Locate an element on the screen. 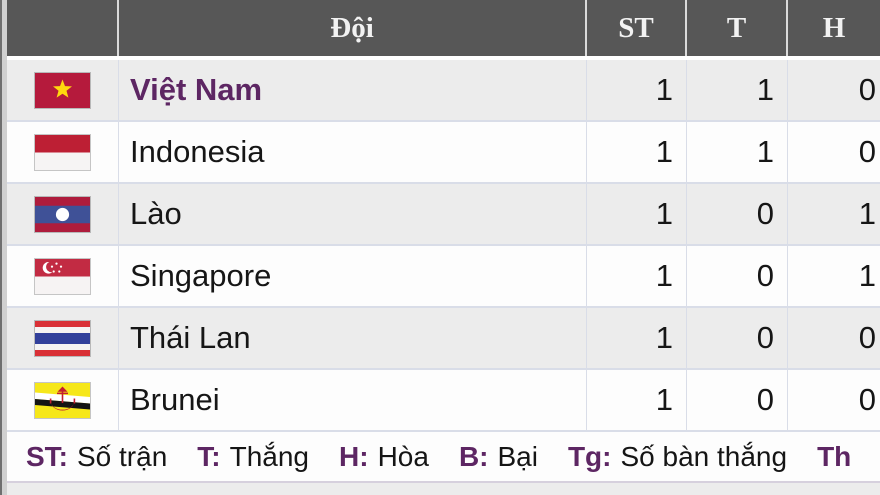  indonesia-flag-icon is located at coordinates (62, 152).